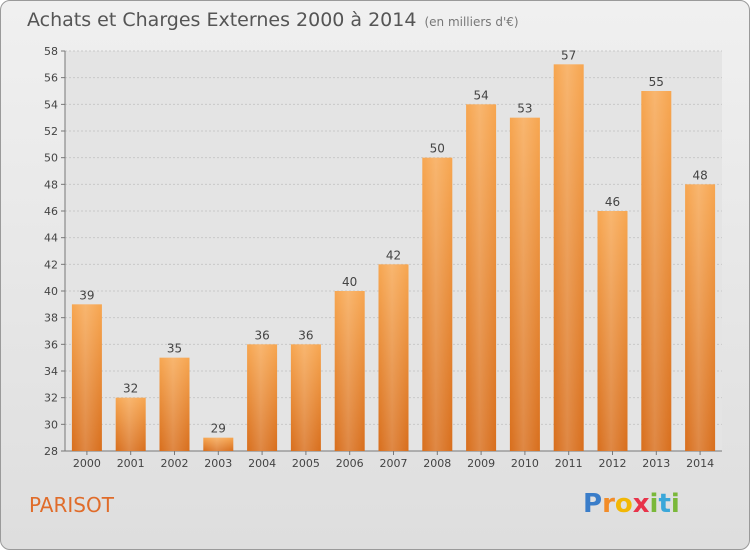 This screenshot has width=750, height=550. Describe the element at coordinates (218, 429) in the screenshot. I see `bar-value-label: 29` at that location.